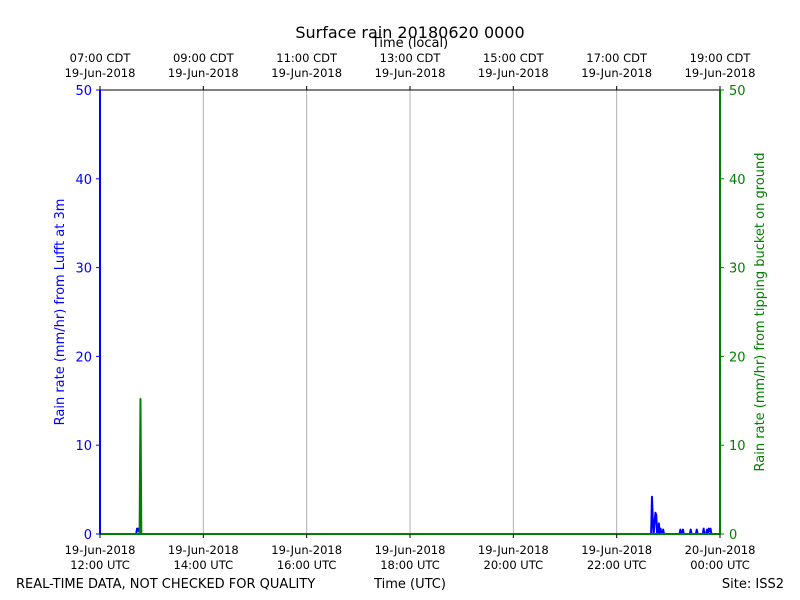 Image resolution: width=800 pixels, height=600 pixels. Describe the element at coordinates (307, 58) in the screenshot. I see `top-x-tick-time: 11:00 CDT` at that location.